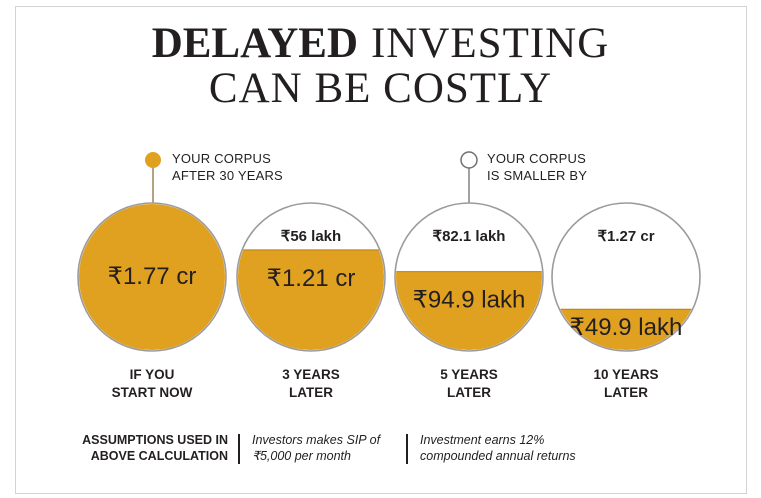 This screenshot has width=761, height=498. I want to click on title-rest: INVESTING, so click(490, 43).